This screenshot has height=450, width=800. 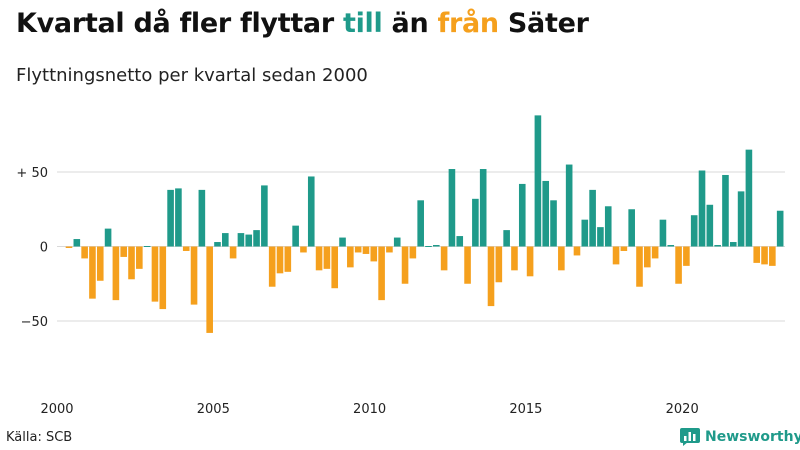 I want to click on x-tick-label: 2010, so click(x=369, y=409).